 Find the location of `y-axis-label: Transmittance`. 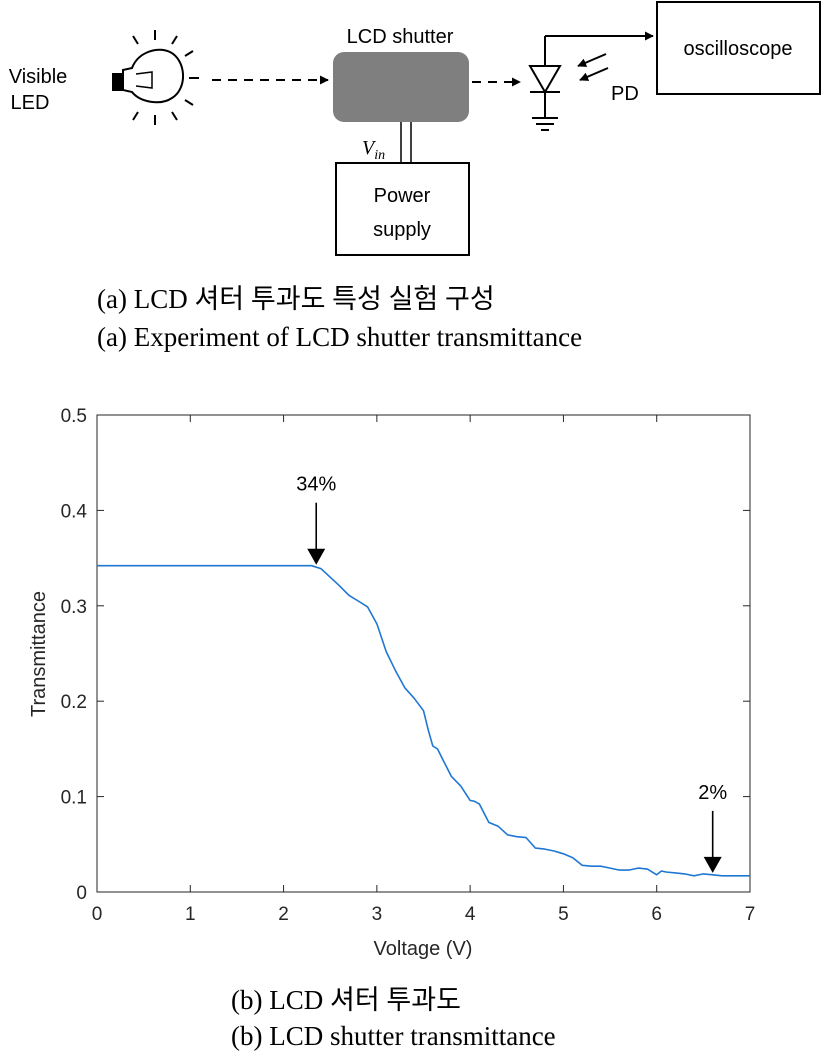

y-axis-label: Transmittance is located at coordinates (39, 654).